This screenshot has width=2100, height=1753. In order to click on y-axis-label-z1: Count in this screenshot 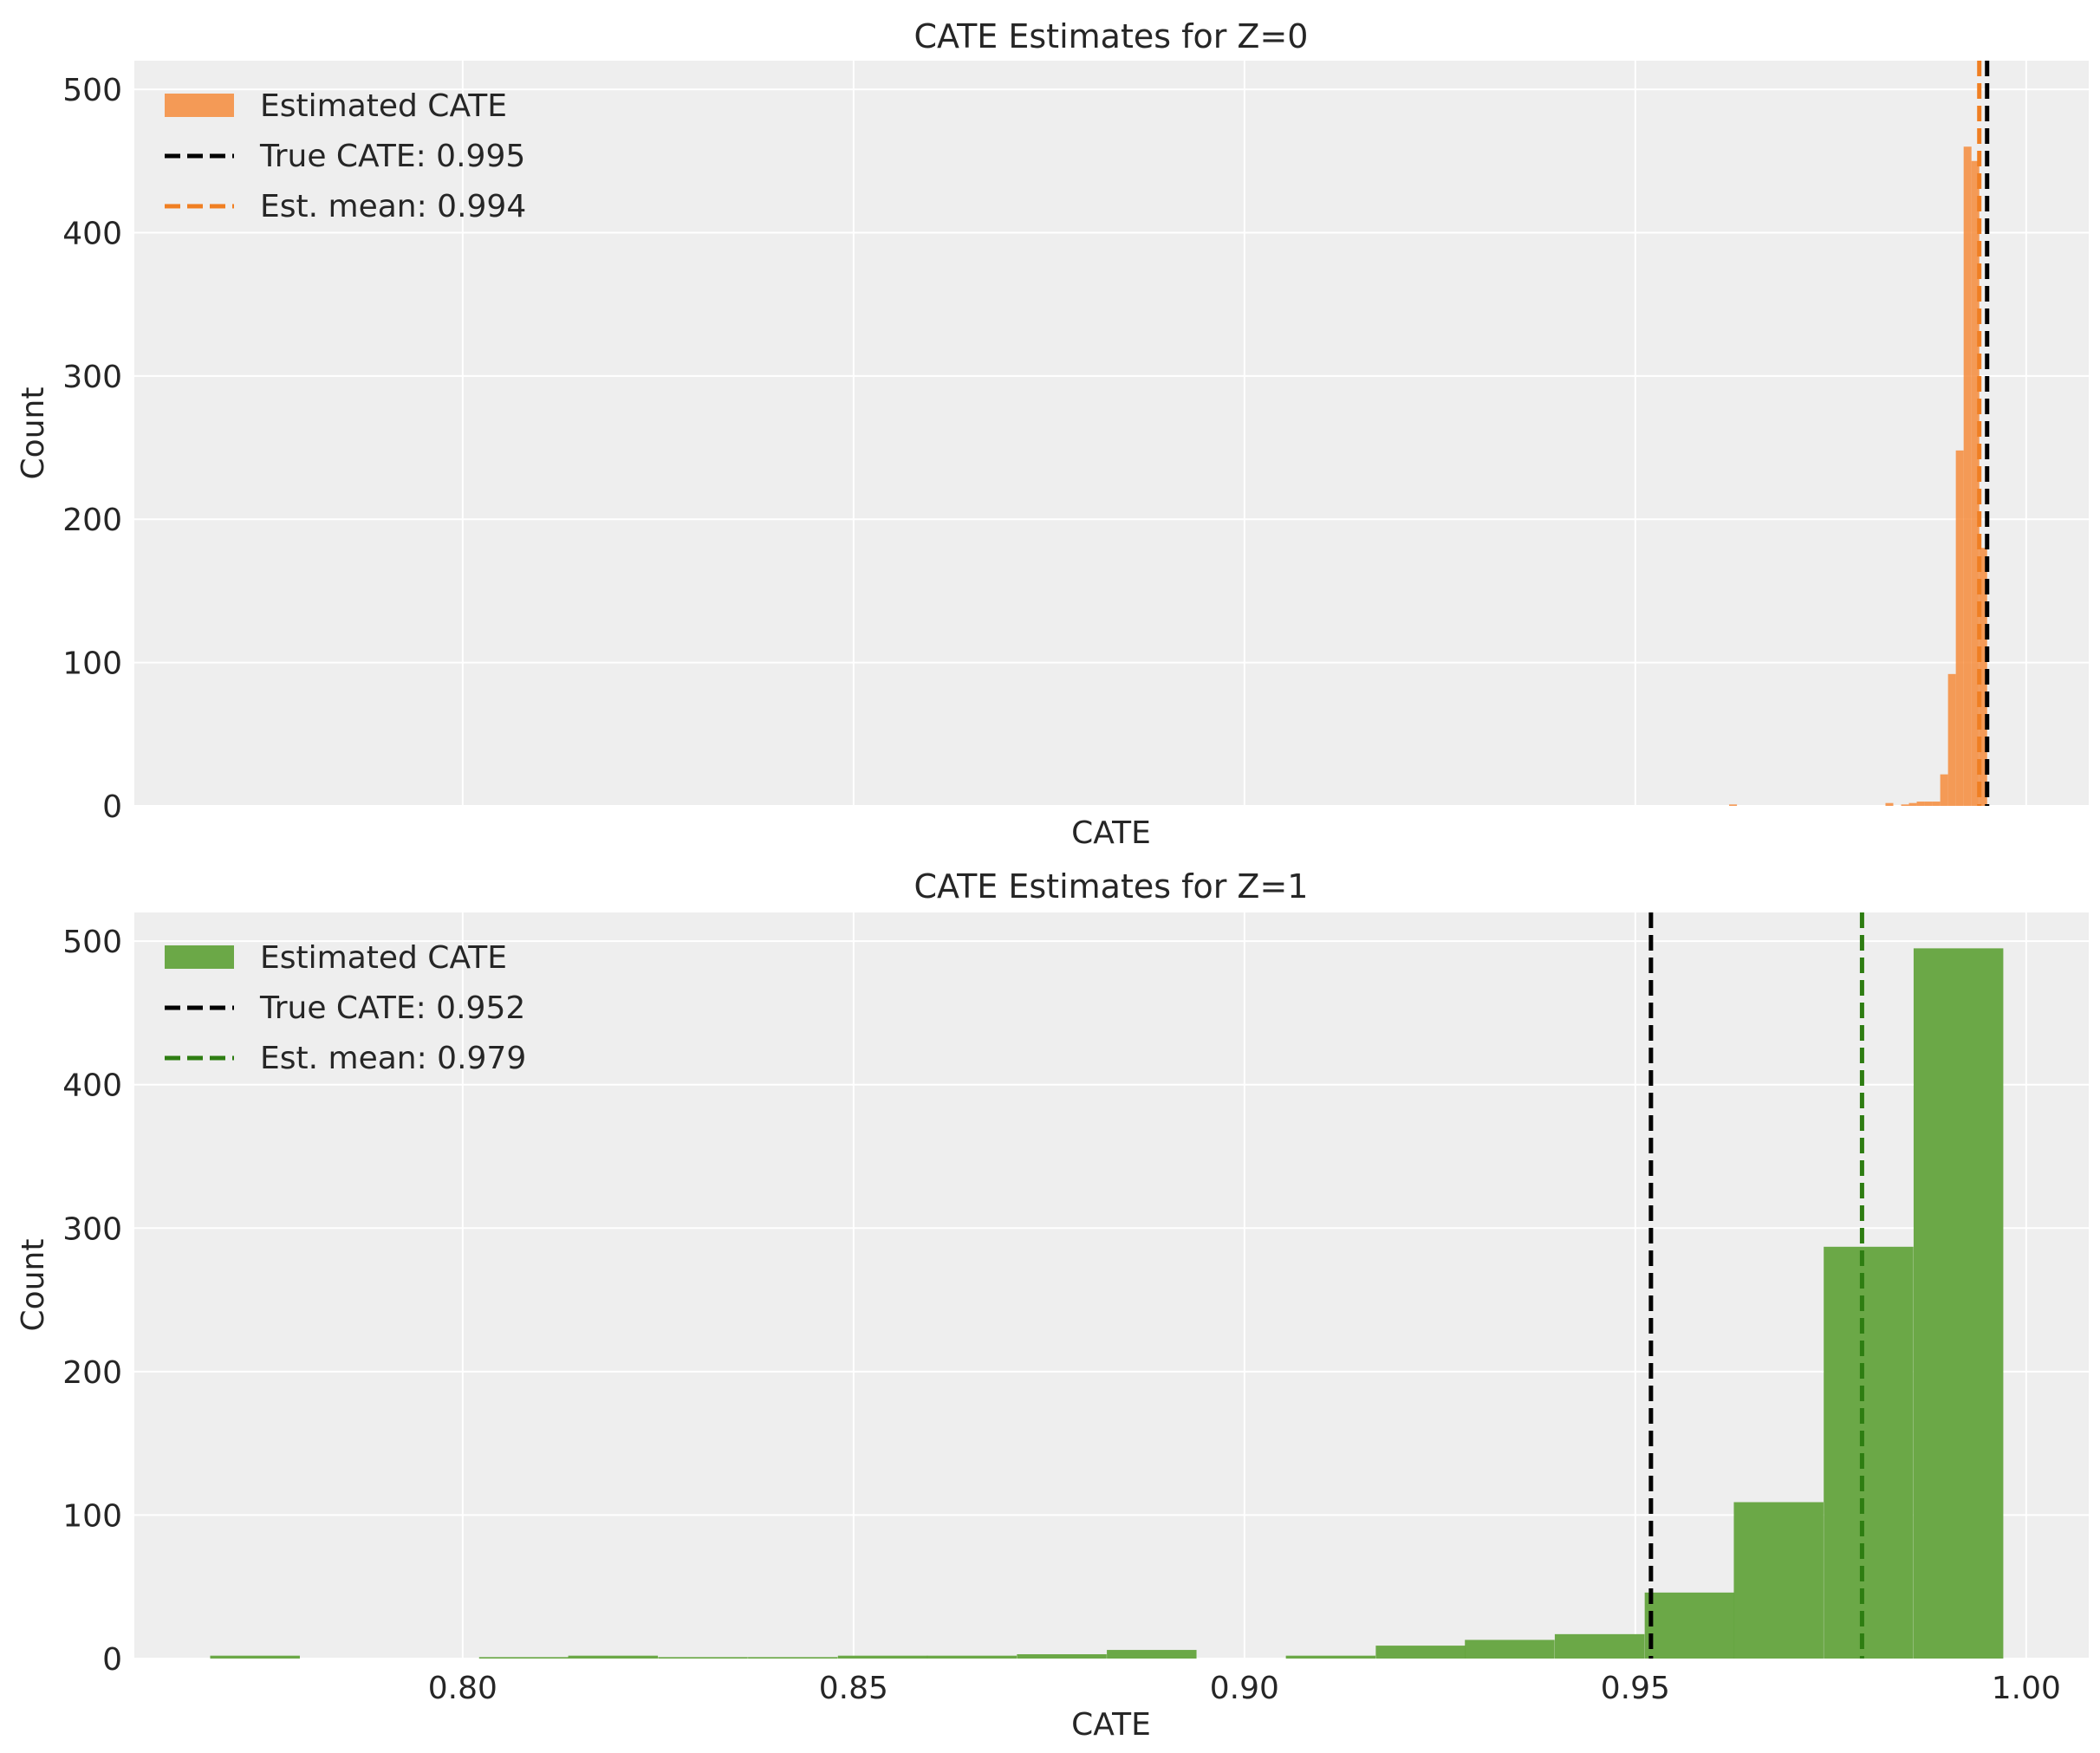, I will do `click(33, 1285)`.